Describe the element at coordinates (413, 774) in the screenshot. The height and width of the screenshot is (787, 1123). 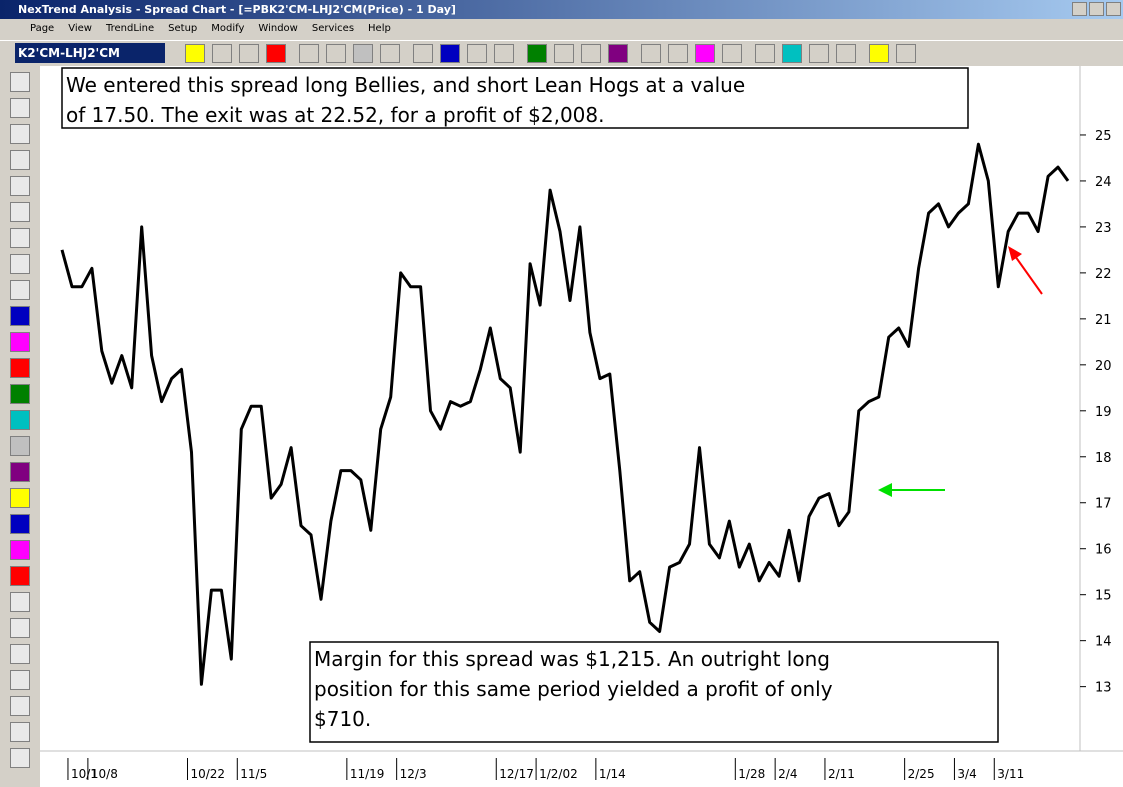
I see `x-tick-label: 12/3` at that location.